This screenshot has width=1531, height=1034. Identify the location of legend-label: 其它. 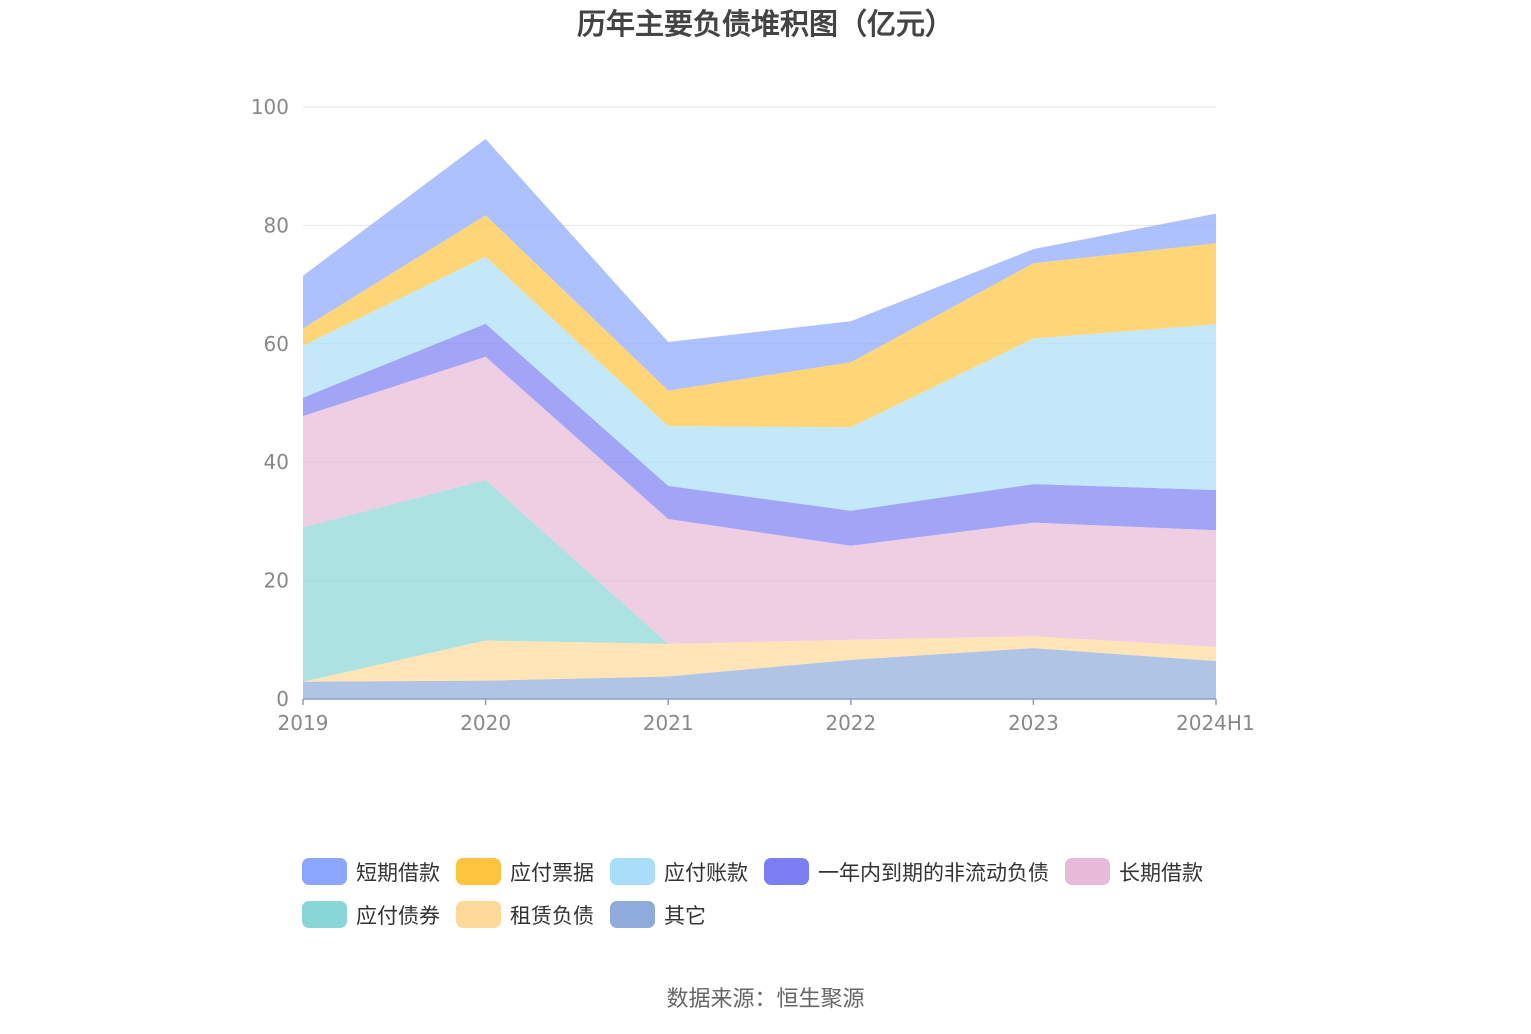
(685, 915).